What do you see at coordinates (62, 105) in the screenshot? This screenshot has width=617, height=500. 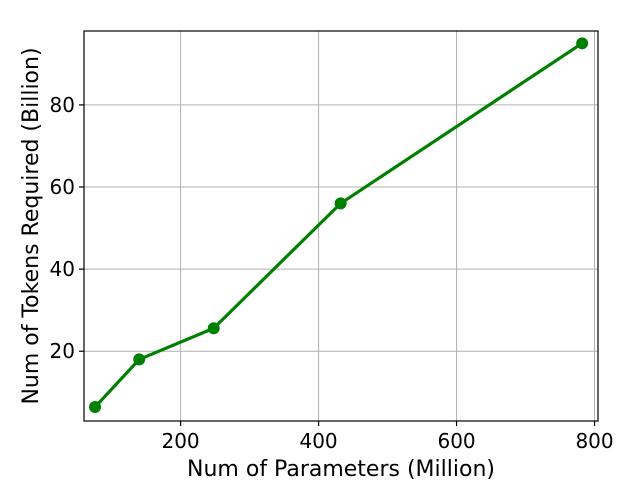 I see `y-tick-label: 80` at bounding box center [62, 105].